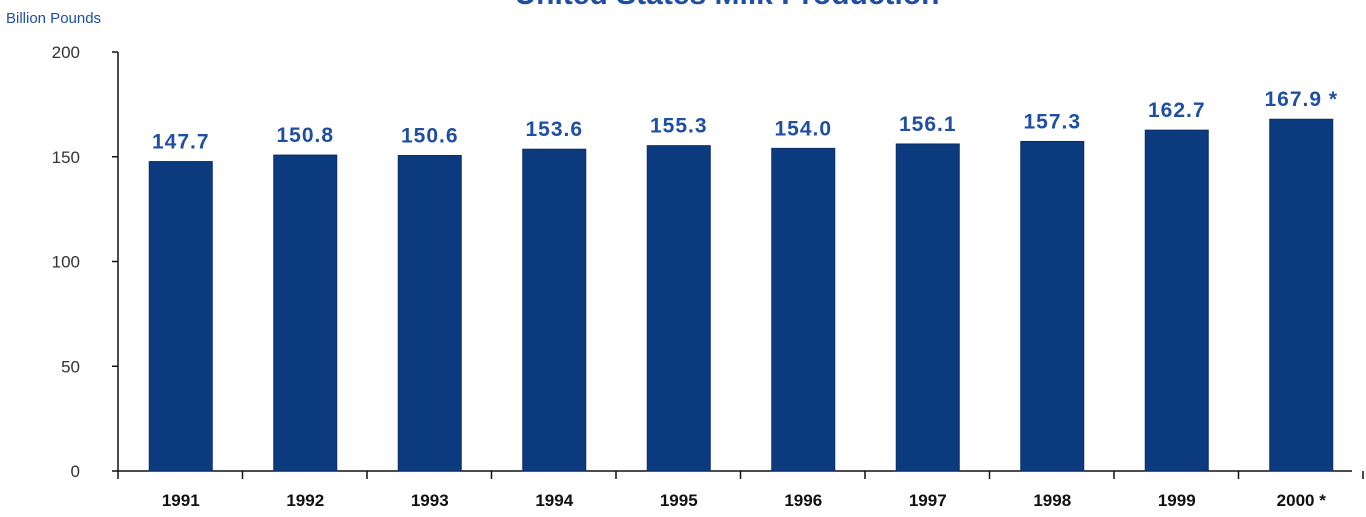  Describe the element at coordinates (679, 126) in the screenshot. I see `bar-value-label: 155.3` at that location.